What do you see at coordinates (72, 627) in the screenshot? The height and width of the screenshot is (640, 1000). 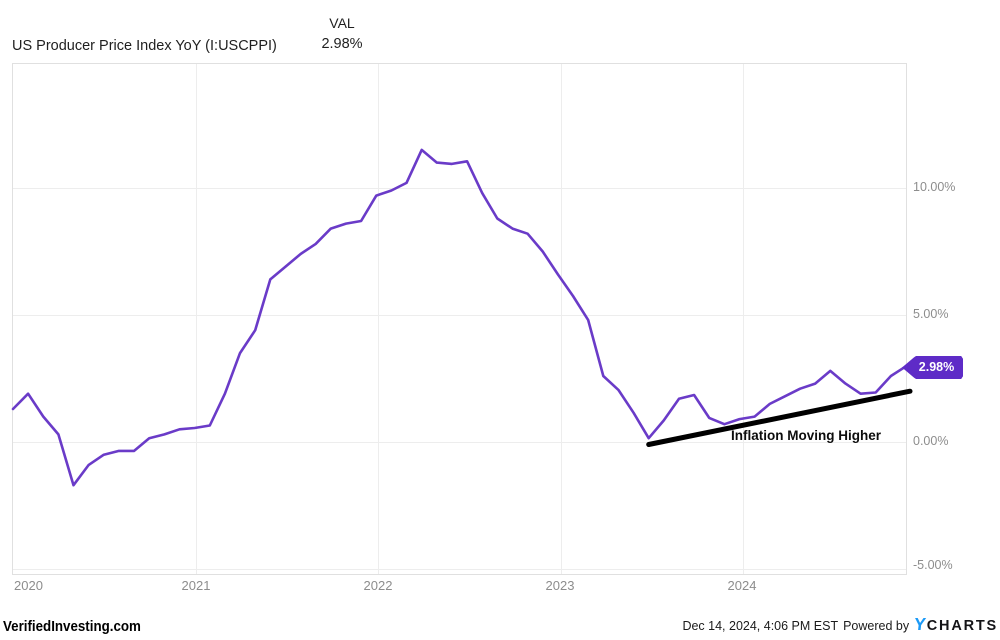 I see `brand-watermark: VerifiedInvesting.com` at bounding box center [72, 627].